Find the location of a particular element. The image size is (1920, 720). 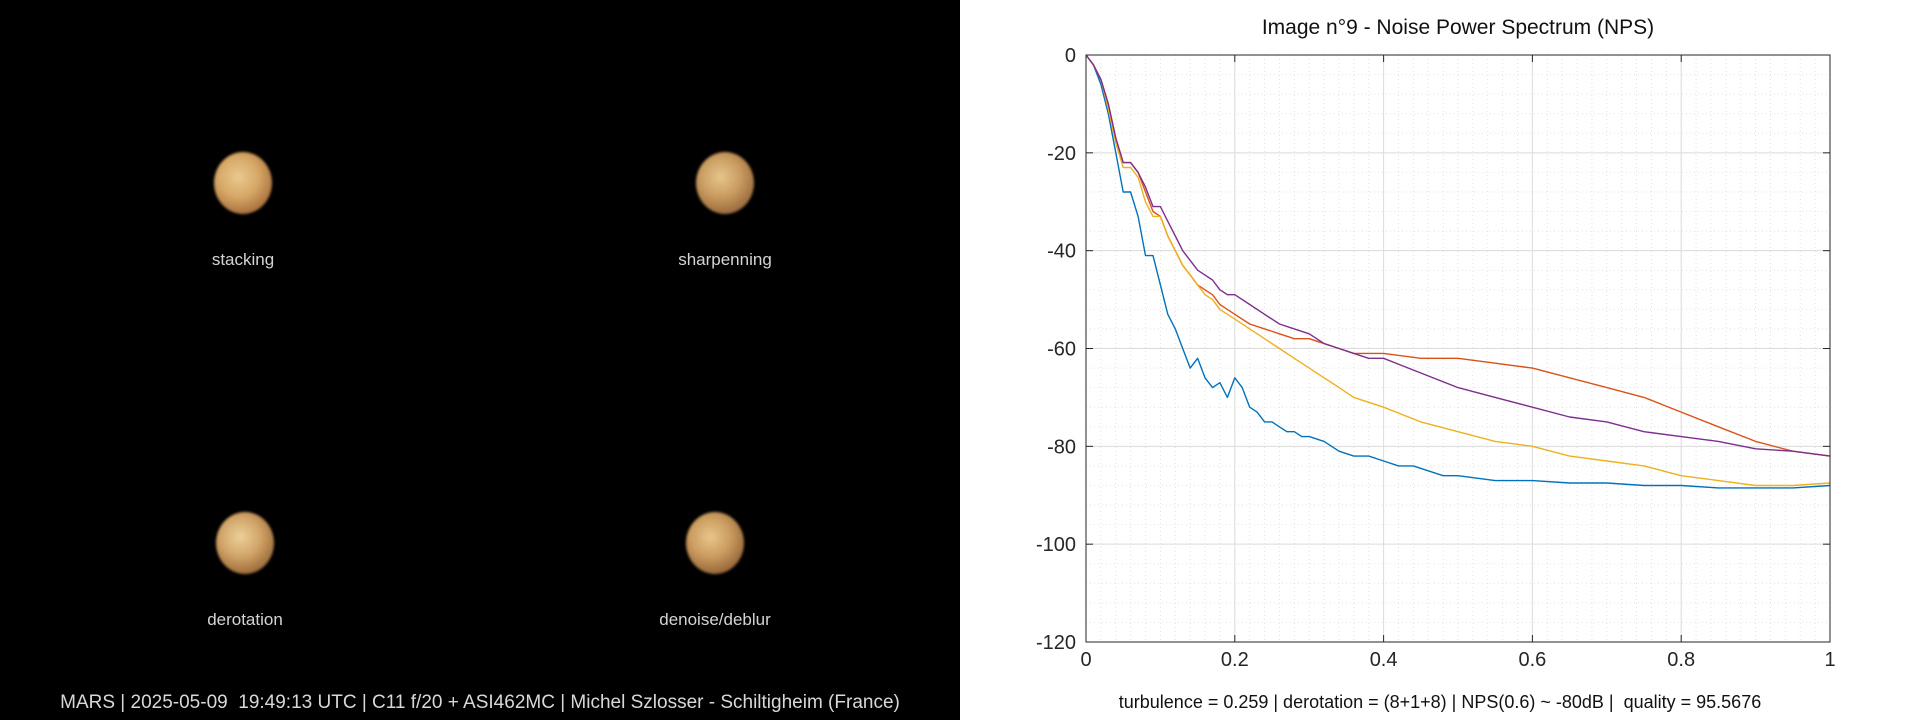

planet-cell-denoise: denoise/deblur is located at coordinates (715, 612).